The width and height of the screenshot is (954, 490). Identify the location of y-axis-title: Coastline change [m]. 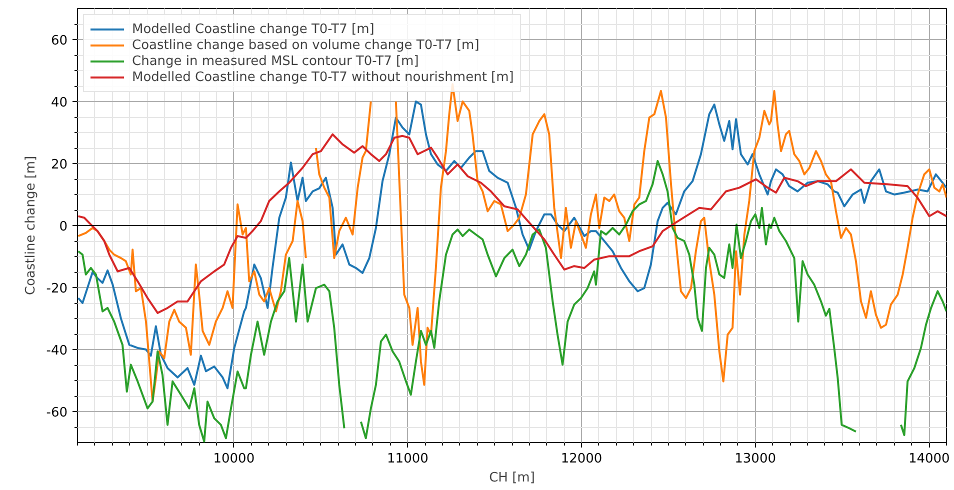
(30, 226).